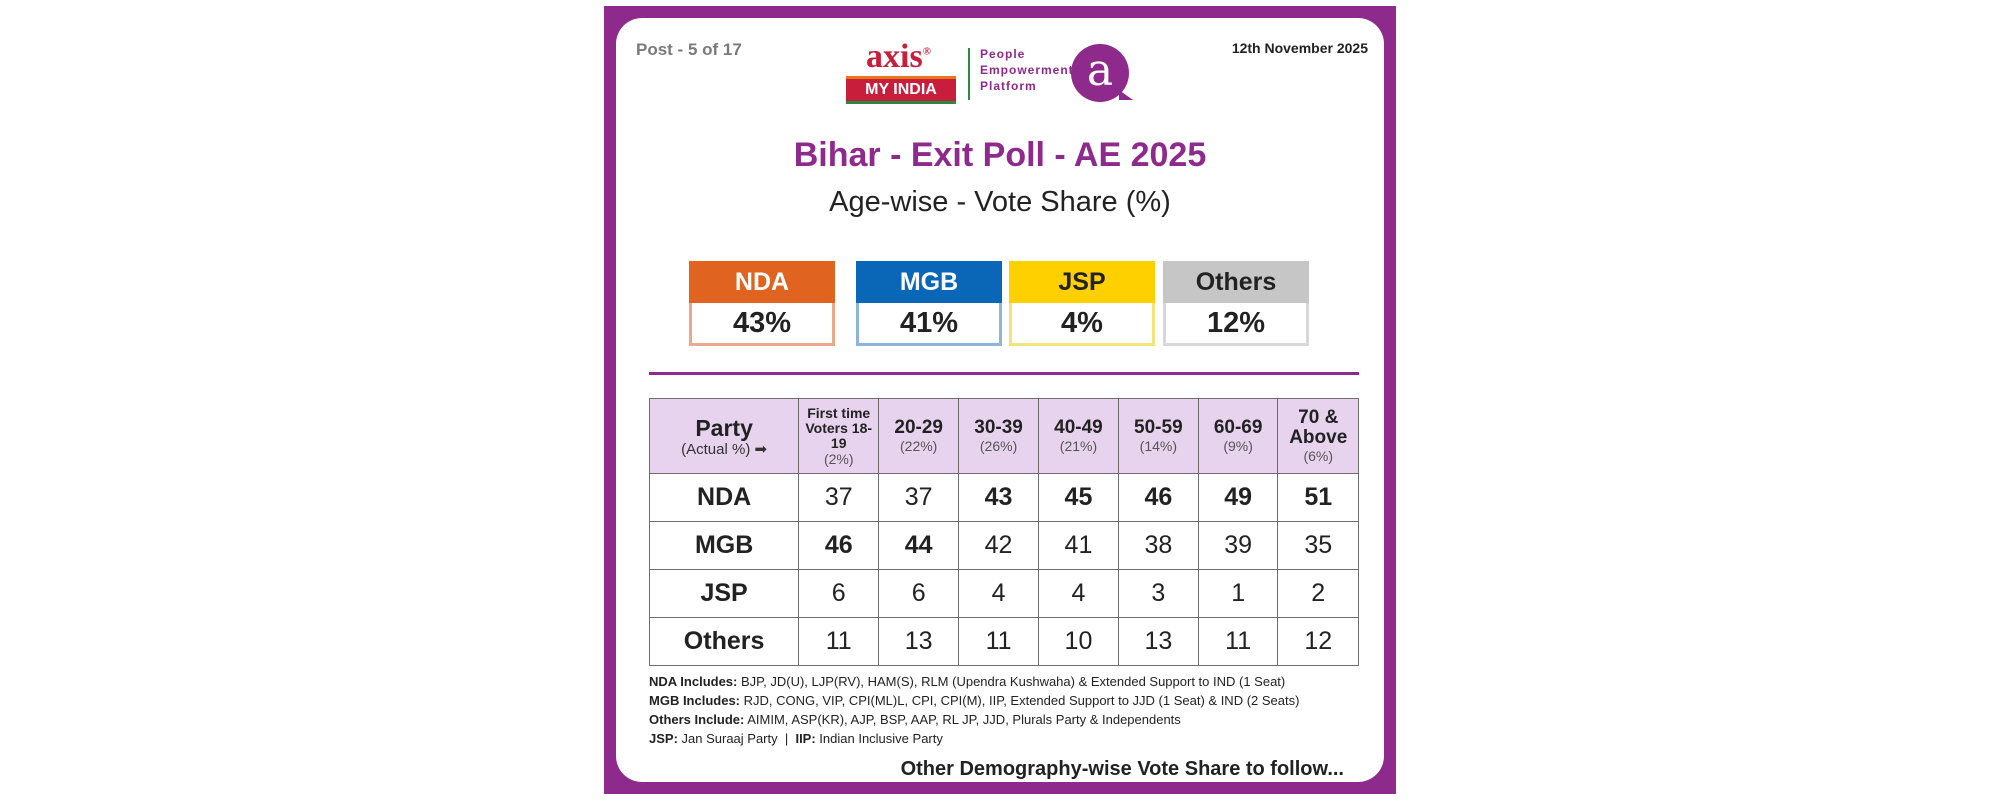 The height and width of the screenshot is (800, 2000). Describe the element at coordinates (1078, 641) in the screenshot. I see `table-cell: 10` at that location.